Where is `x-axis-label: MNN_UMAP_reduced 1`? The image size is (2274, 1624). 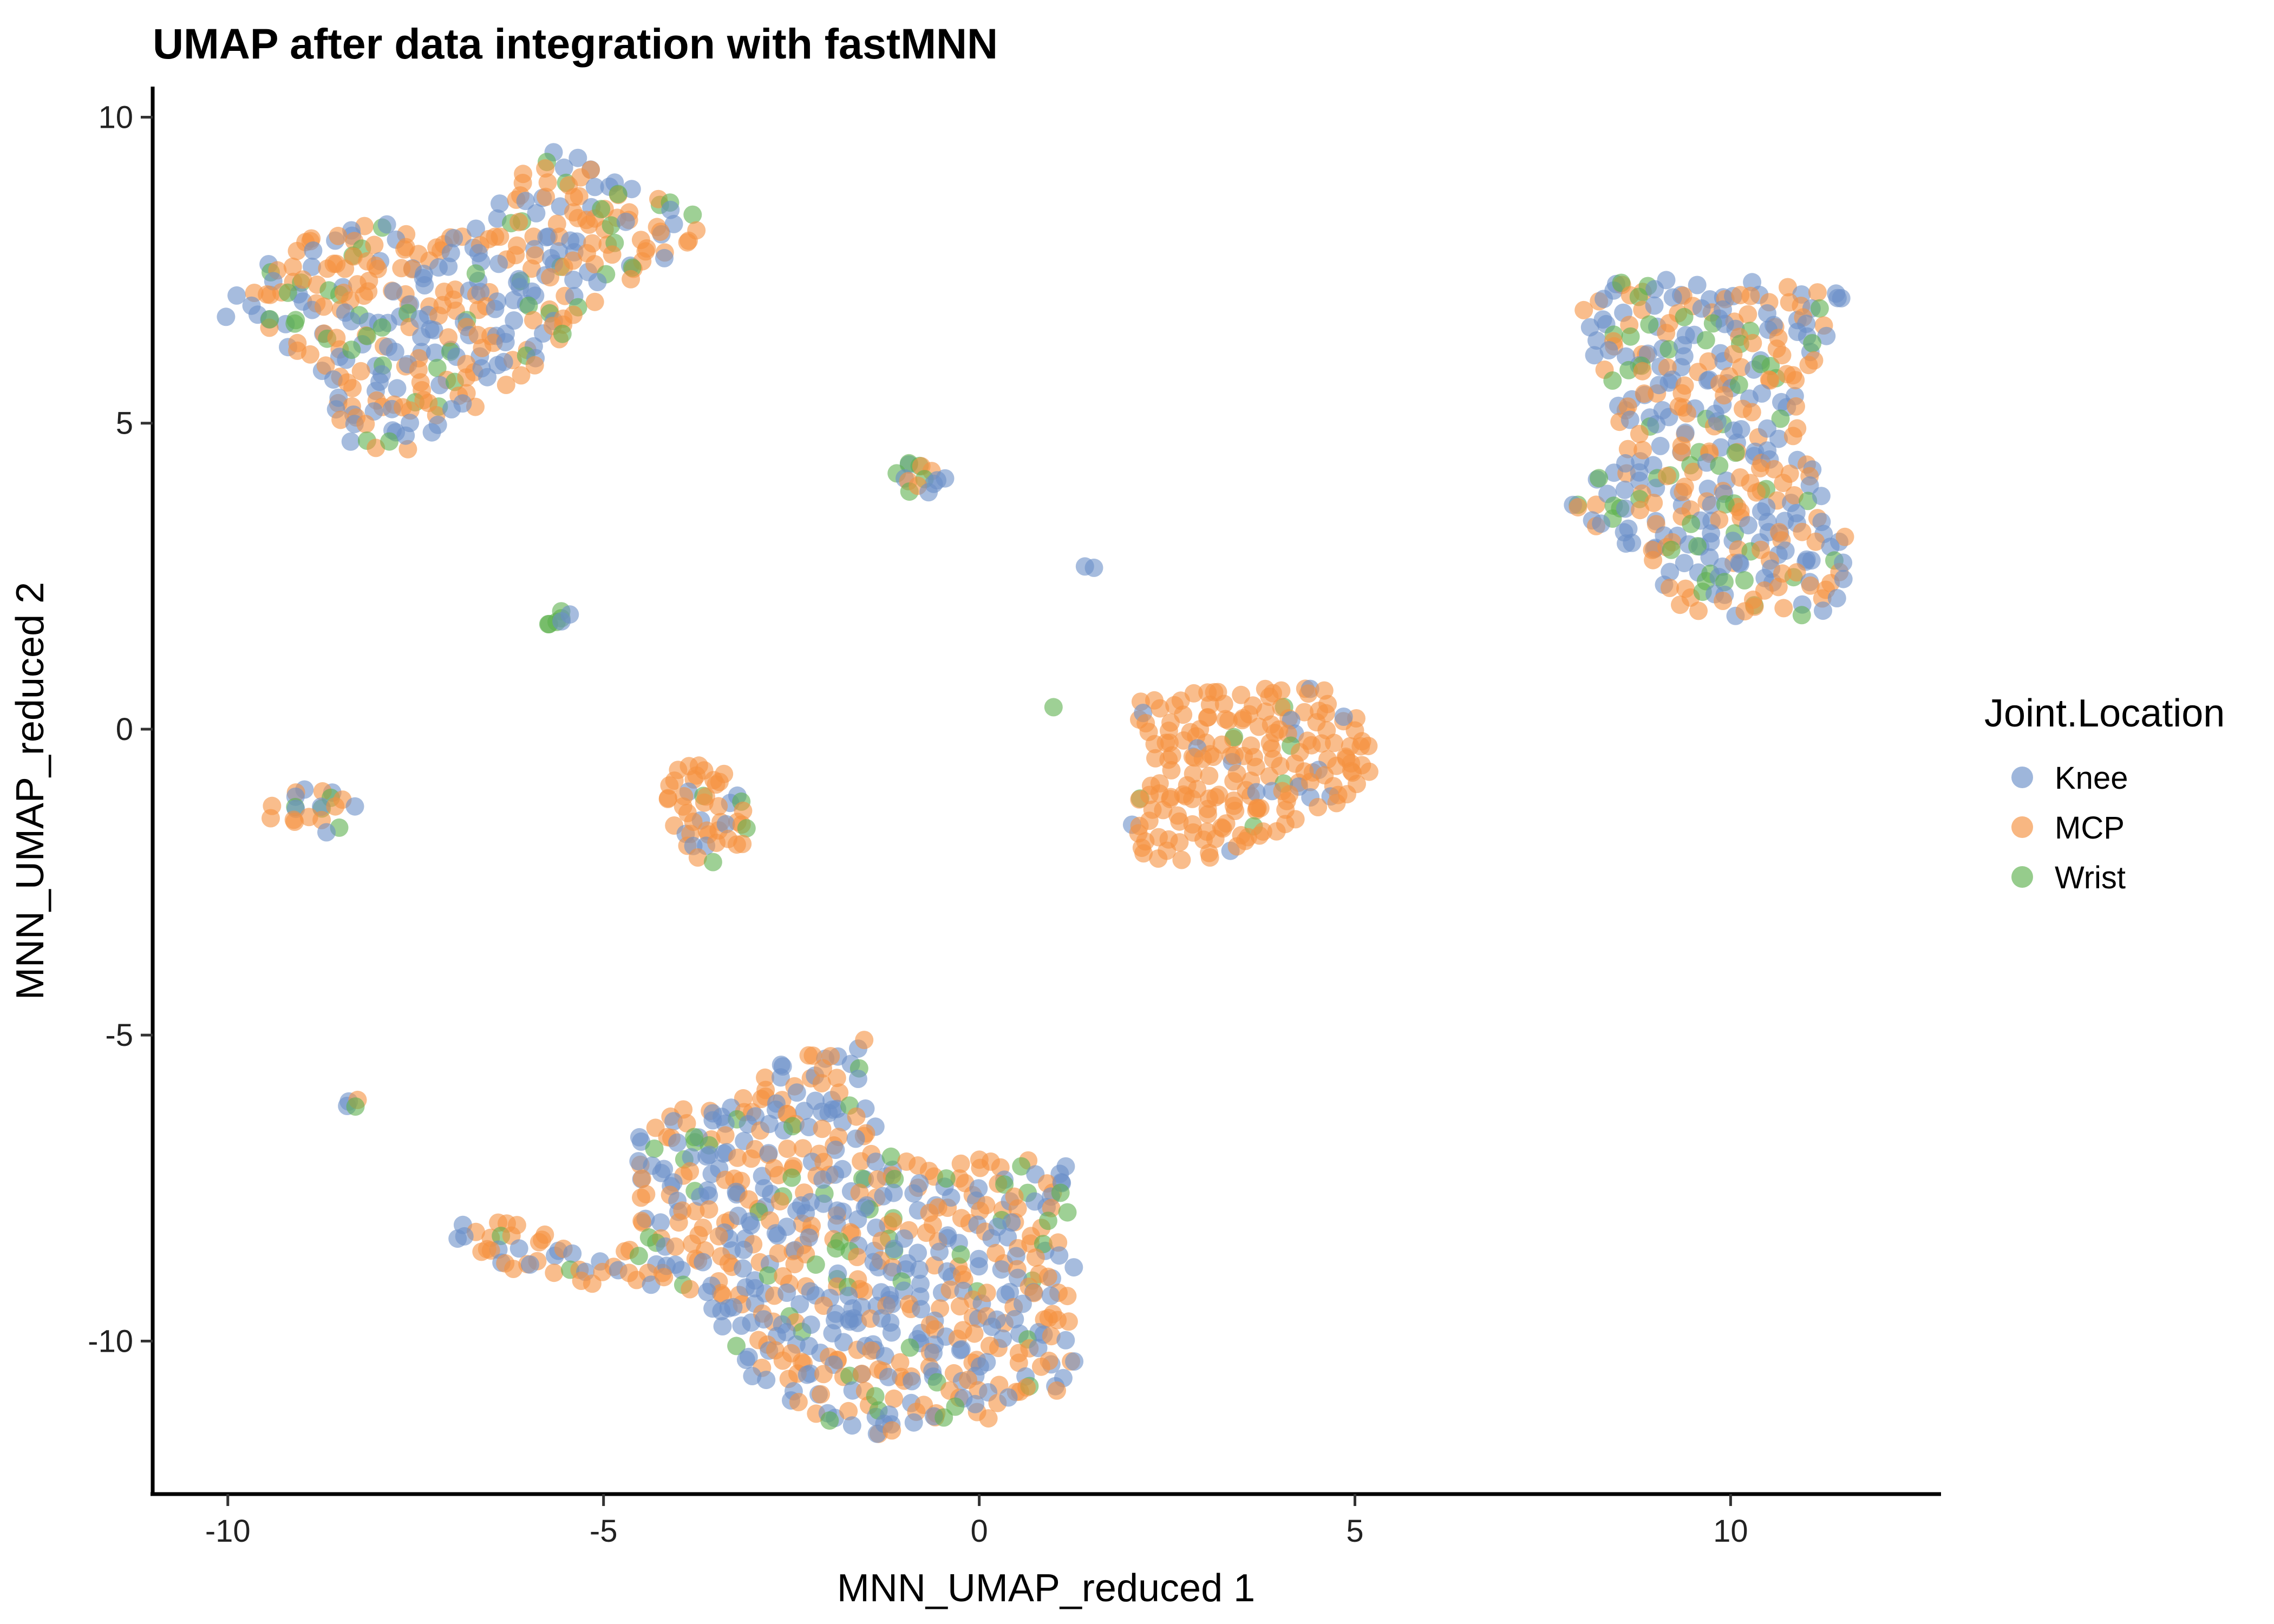
x-axis-label: MNN_UMAP_reduced 1 is located at coordinates (1046, 1588).